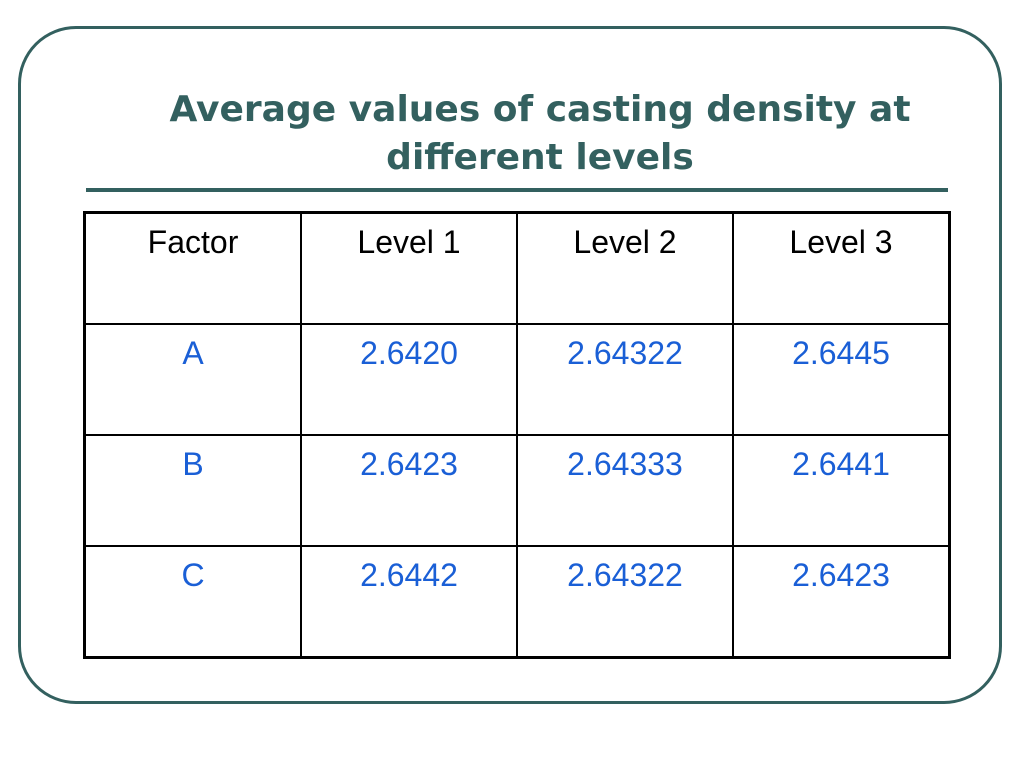  What do you see at coordinates (625, 268) in the screenshot?
I see `header-cell-level-2: Level 2` at bounding box center [625, 268].